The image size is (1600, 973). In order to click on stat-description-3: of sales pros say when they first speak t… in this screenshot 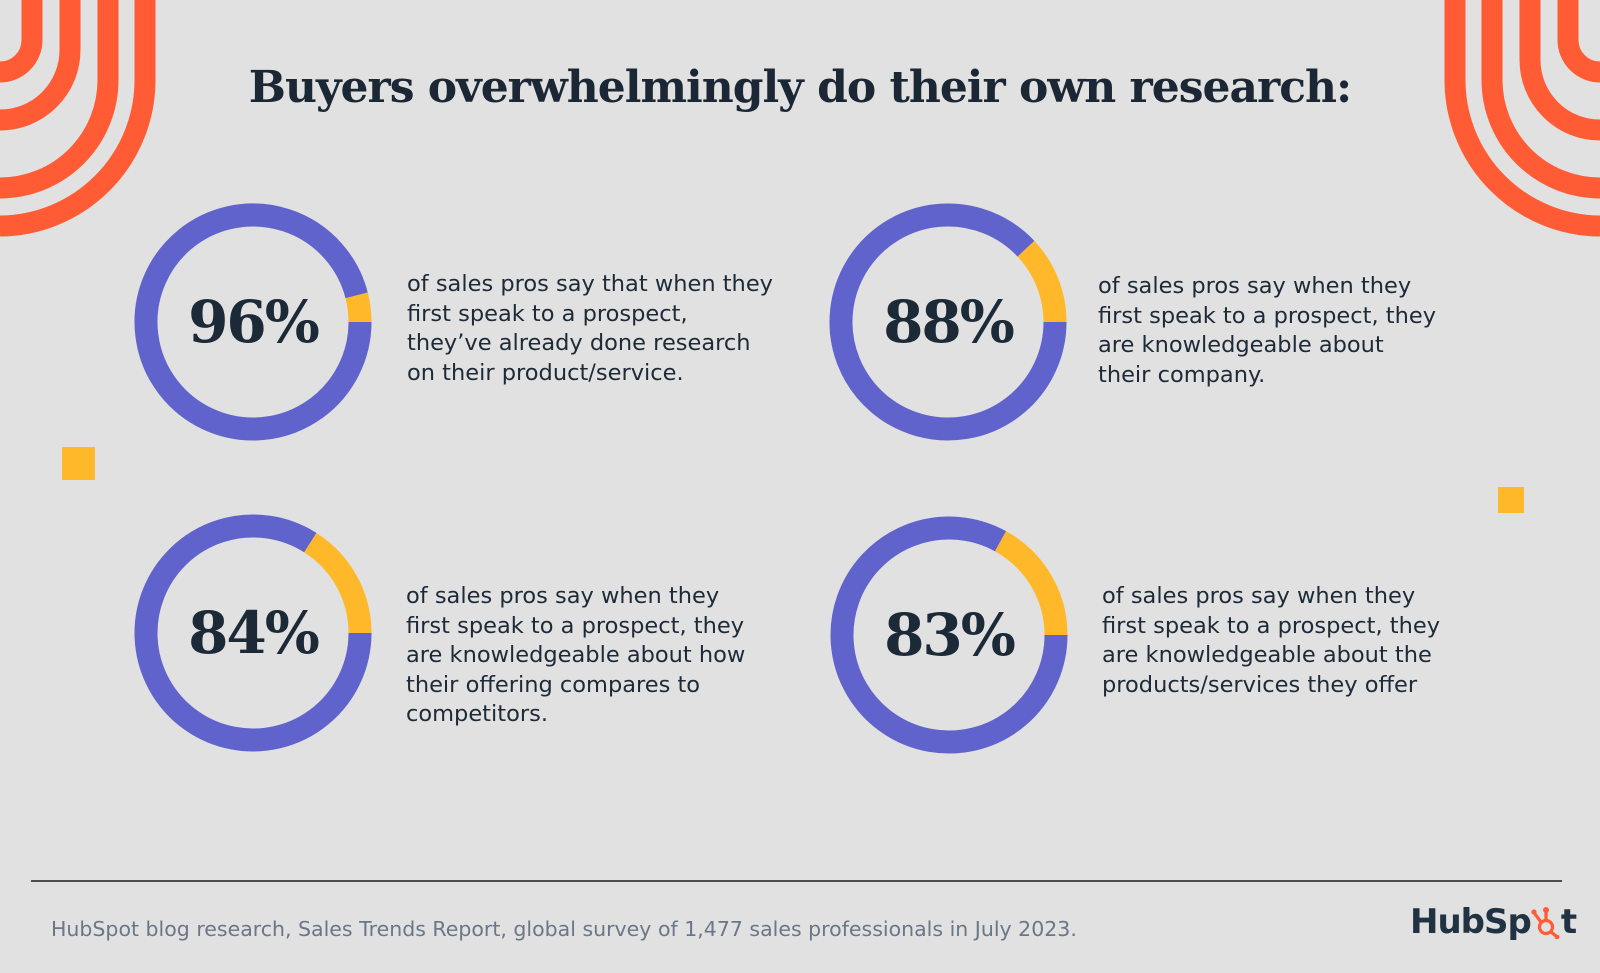, I will do `click(606, 656)`.